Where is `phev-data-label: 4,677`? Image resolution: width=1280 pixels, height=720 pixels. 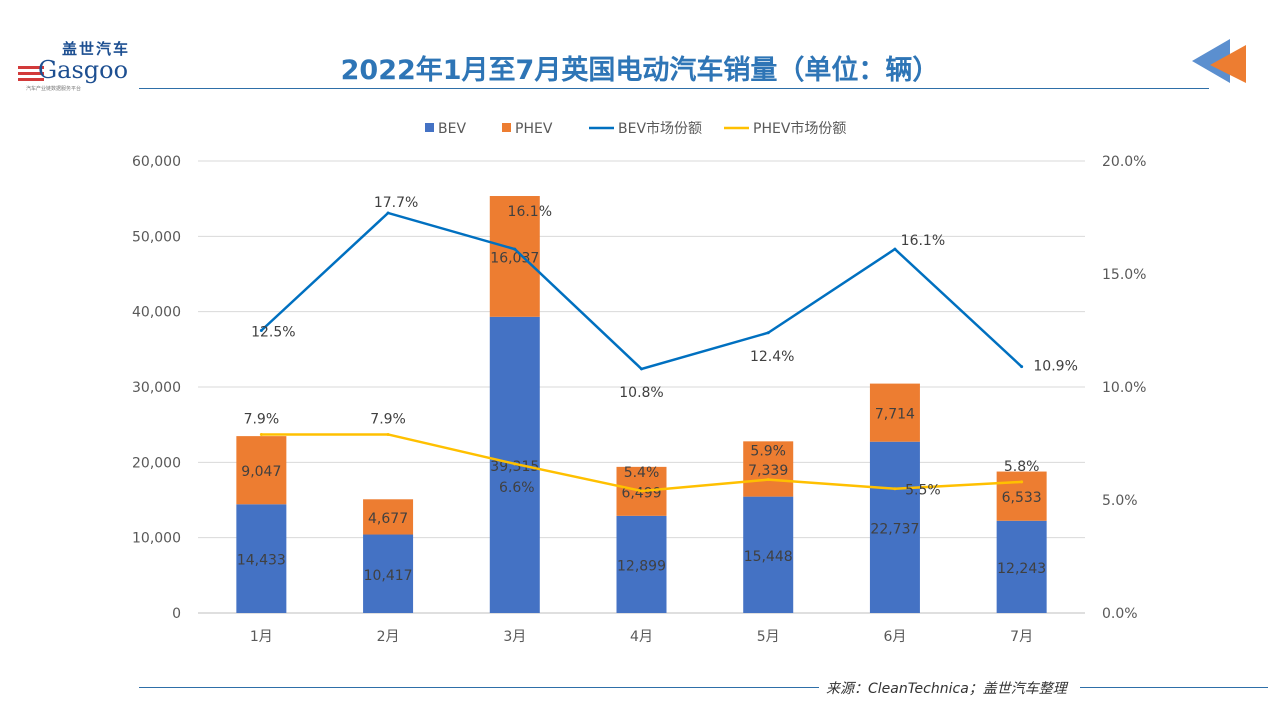
phev-data-label: 4,677 is located at coordinates (388, 519).